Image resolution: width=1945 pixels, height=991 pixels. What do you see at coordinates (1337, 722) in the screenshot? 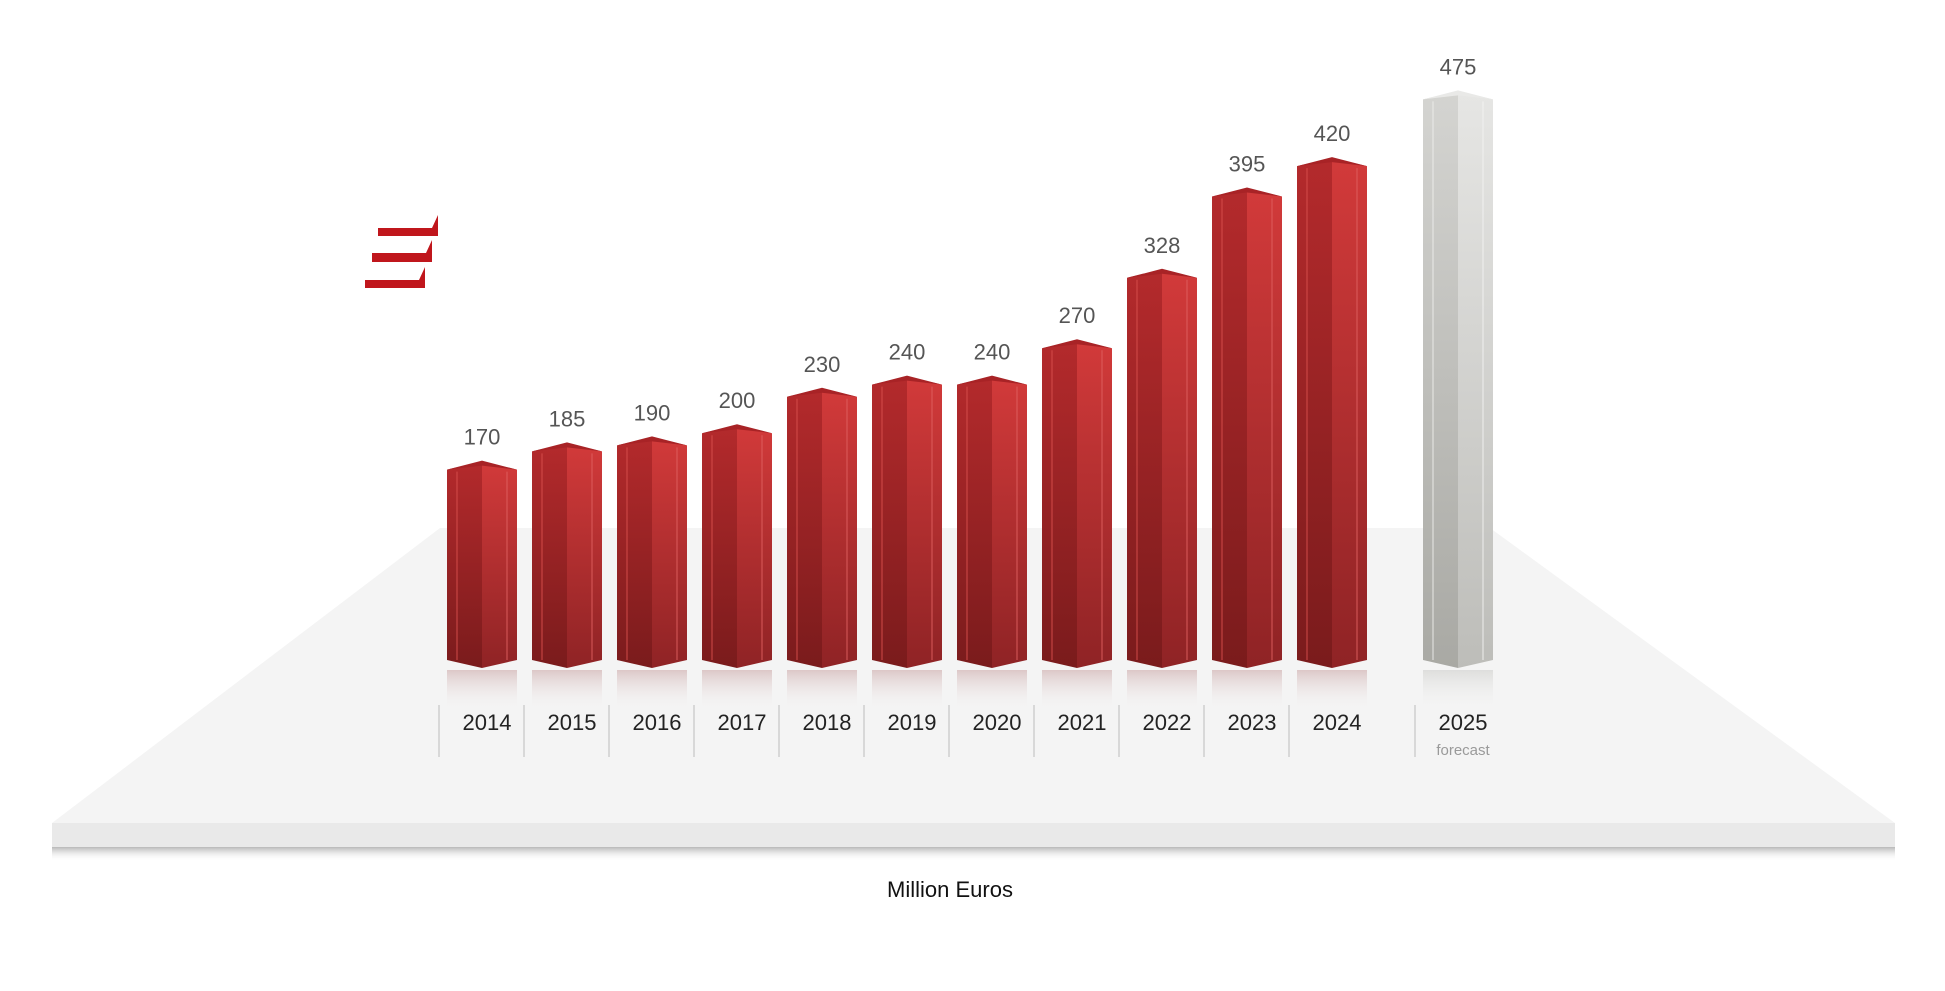
I see `year-label-2024: 2024` at bounding box center [1337, 722].